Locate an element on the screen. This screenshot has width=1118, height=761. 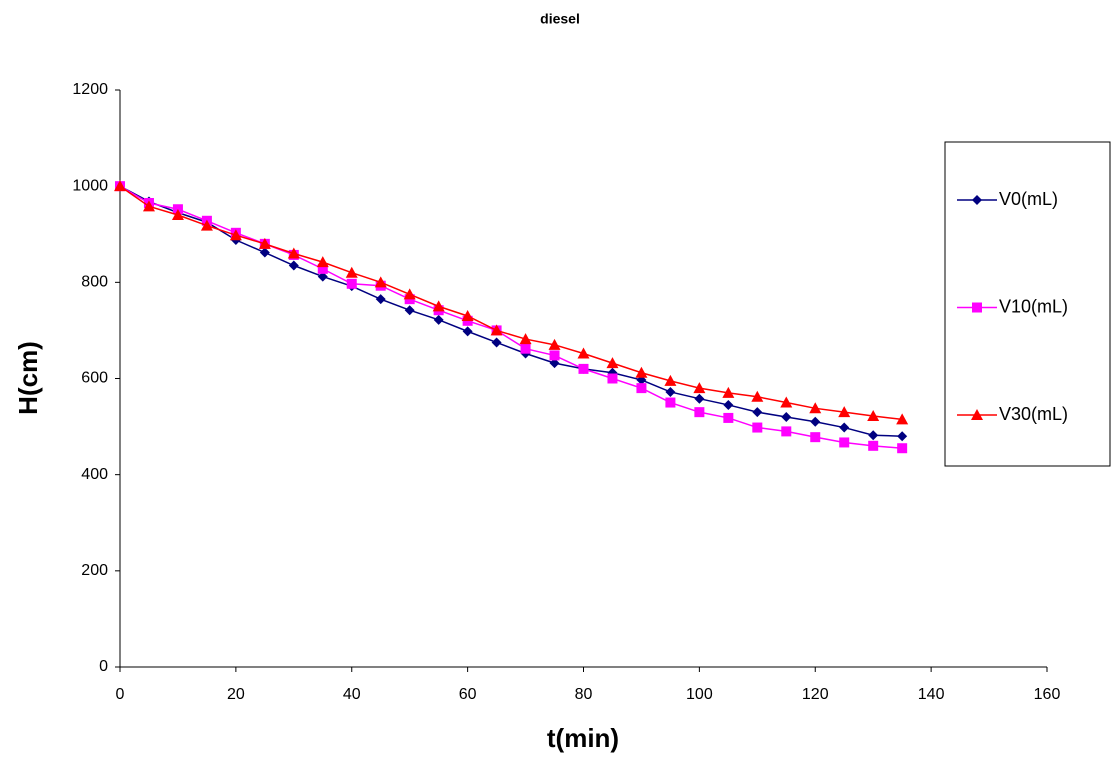
y-tick-label: 0 is located at coordinates (103, 666).